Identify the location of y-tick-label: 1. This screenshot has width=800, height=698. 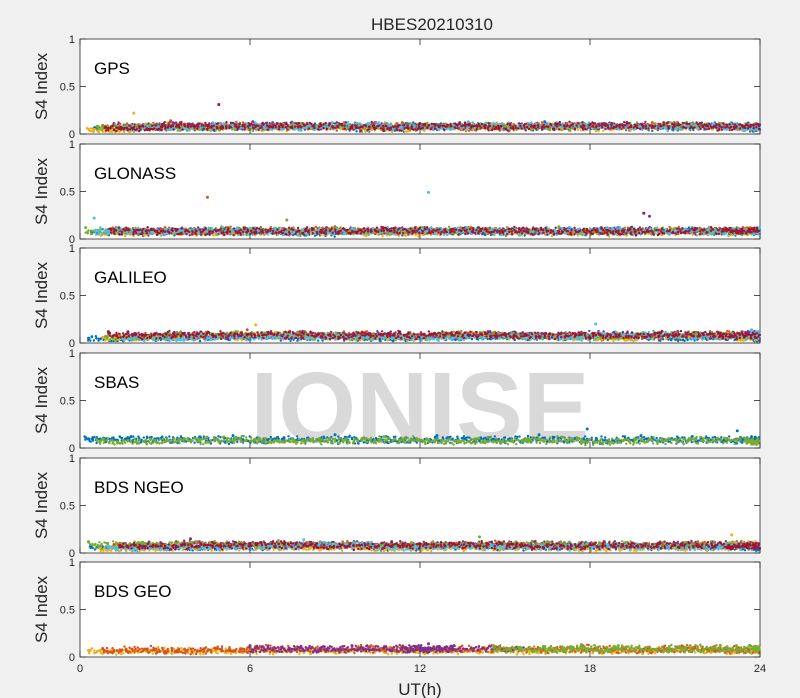
(72, 40).